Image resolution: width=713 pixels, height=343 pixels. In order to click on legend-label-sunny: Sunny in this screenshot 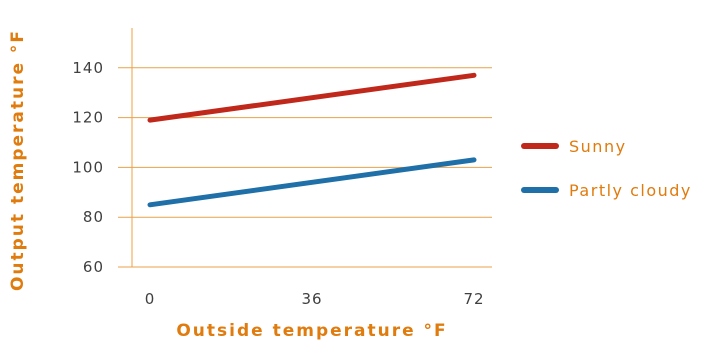, I will do `click(598, 146)`.